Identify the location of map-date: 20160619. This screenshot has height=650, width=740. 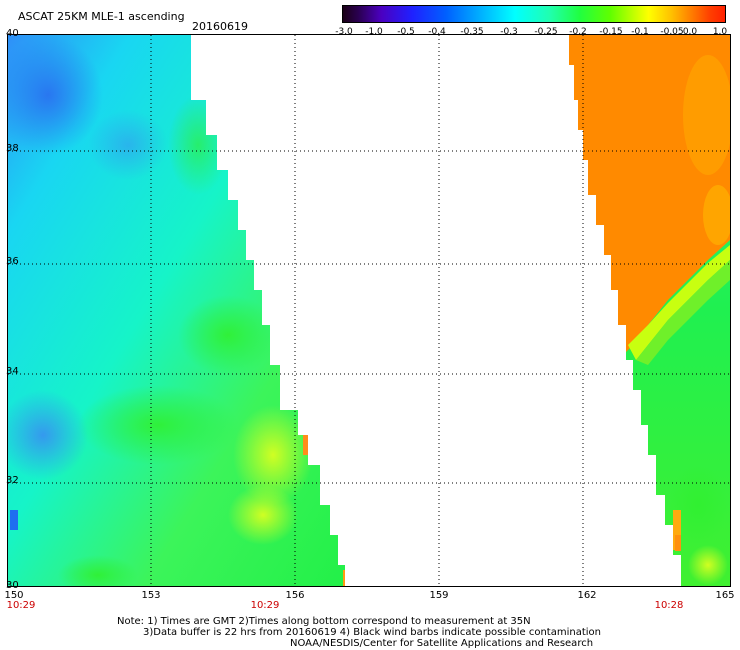
(220, 26).